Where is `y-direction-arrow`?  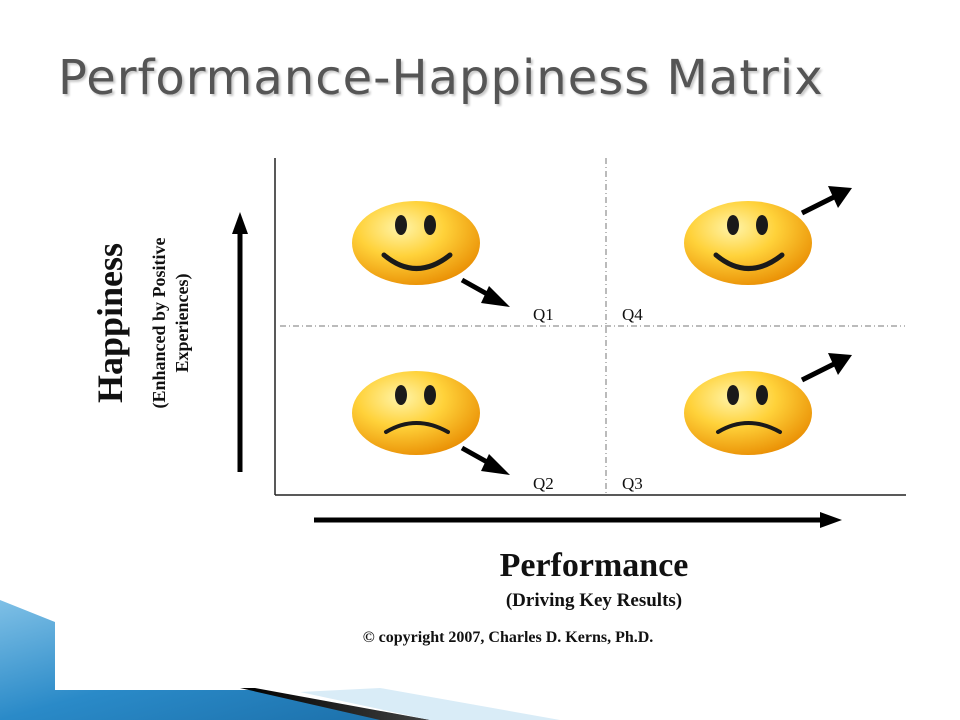
y-direction-arrow is located at coordinates (240, 342).